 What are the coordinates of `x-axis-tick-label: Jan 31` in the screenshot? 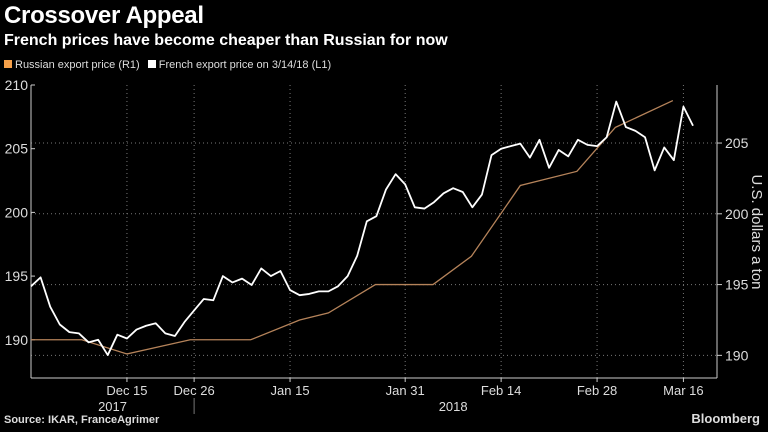 It's located at (405, 390).